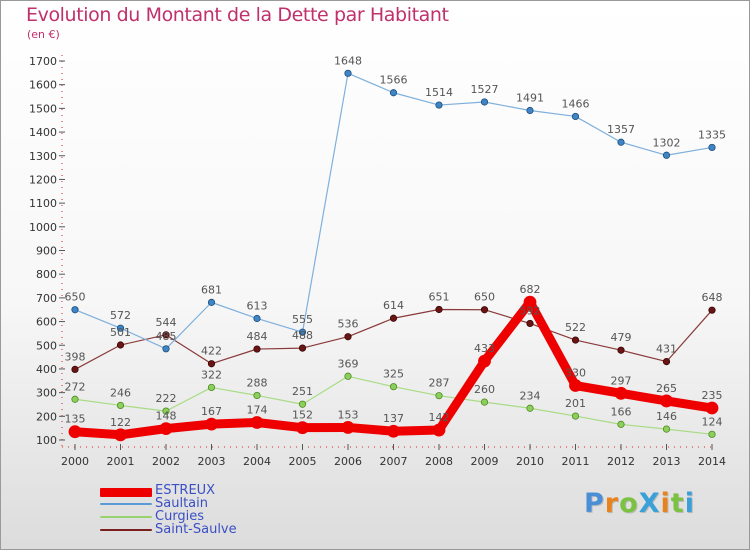  I want to click on data-label-saint-saulve: 398, so click(75, 356).